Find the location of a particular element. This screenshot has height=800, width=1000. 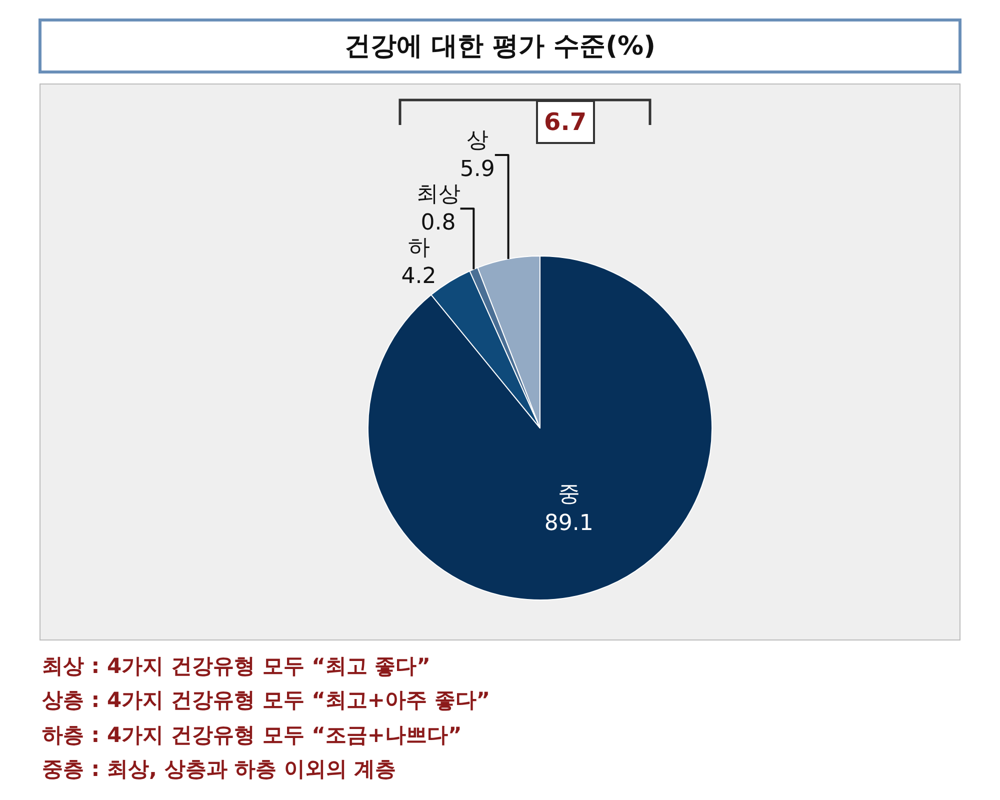

slice-label: 하 is located at coordinates (419, 247).